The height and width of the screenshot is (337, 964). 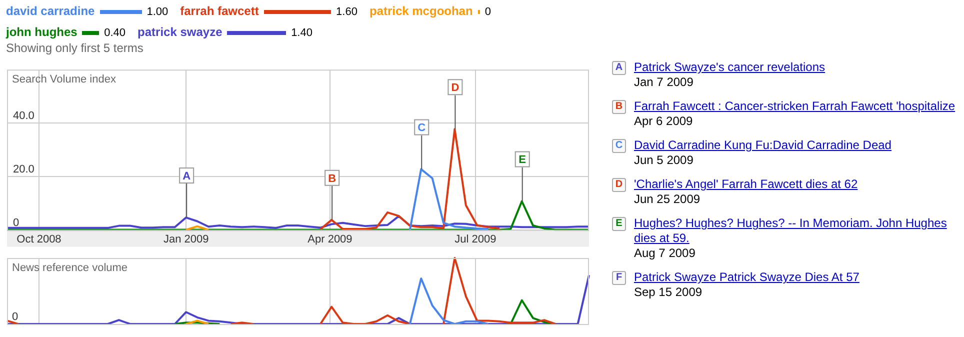 What do you see at coordinates (763, 145) in the screenshot?
I see `text: David Carradine Kung Fu:David Carradine Dead` at bounding box center [763, 145].